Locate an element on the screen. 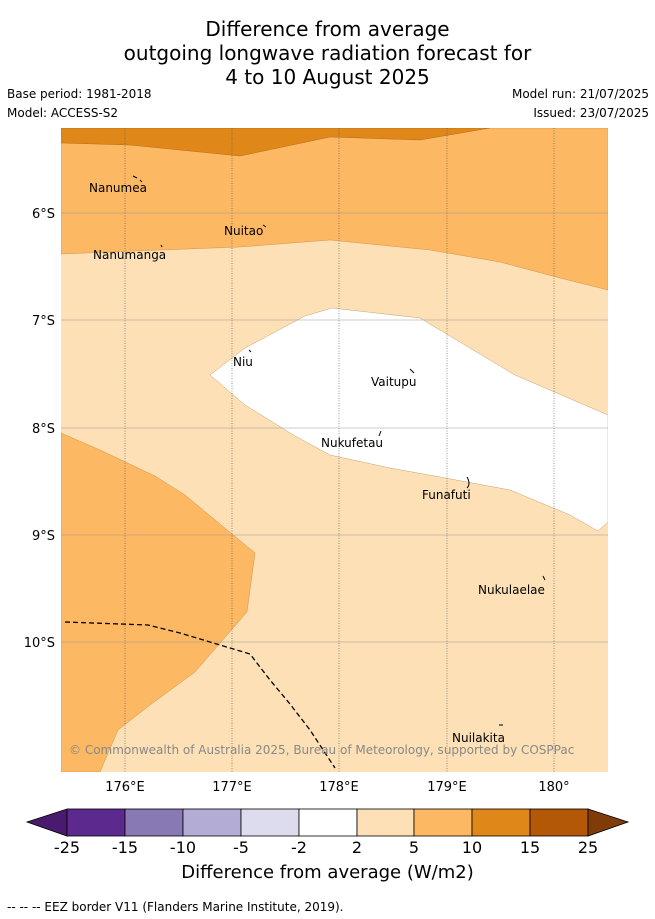 This screenshot has height=919, width=655. base-period: Base period: 1981-2018 is located at coordinates (79, 94).